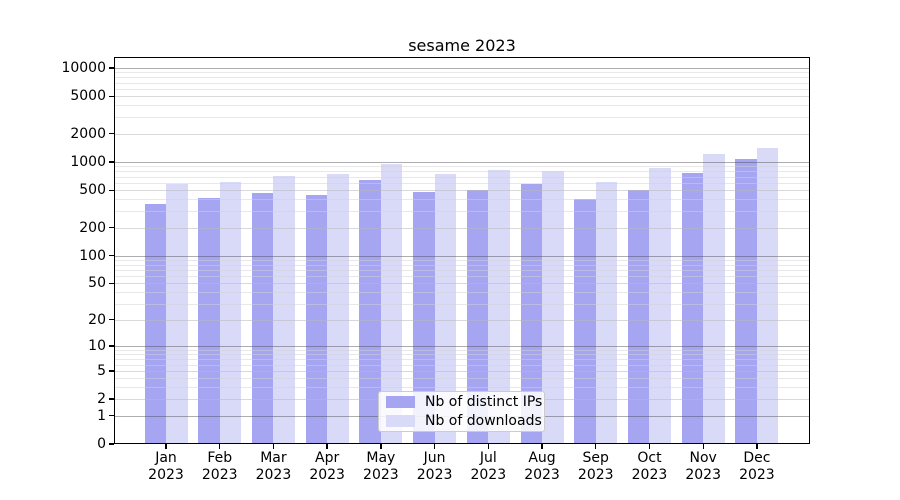 The image size is (900, 500). I want to click on bar-downloads-oct, so click(660, 305).